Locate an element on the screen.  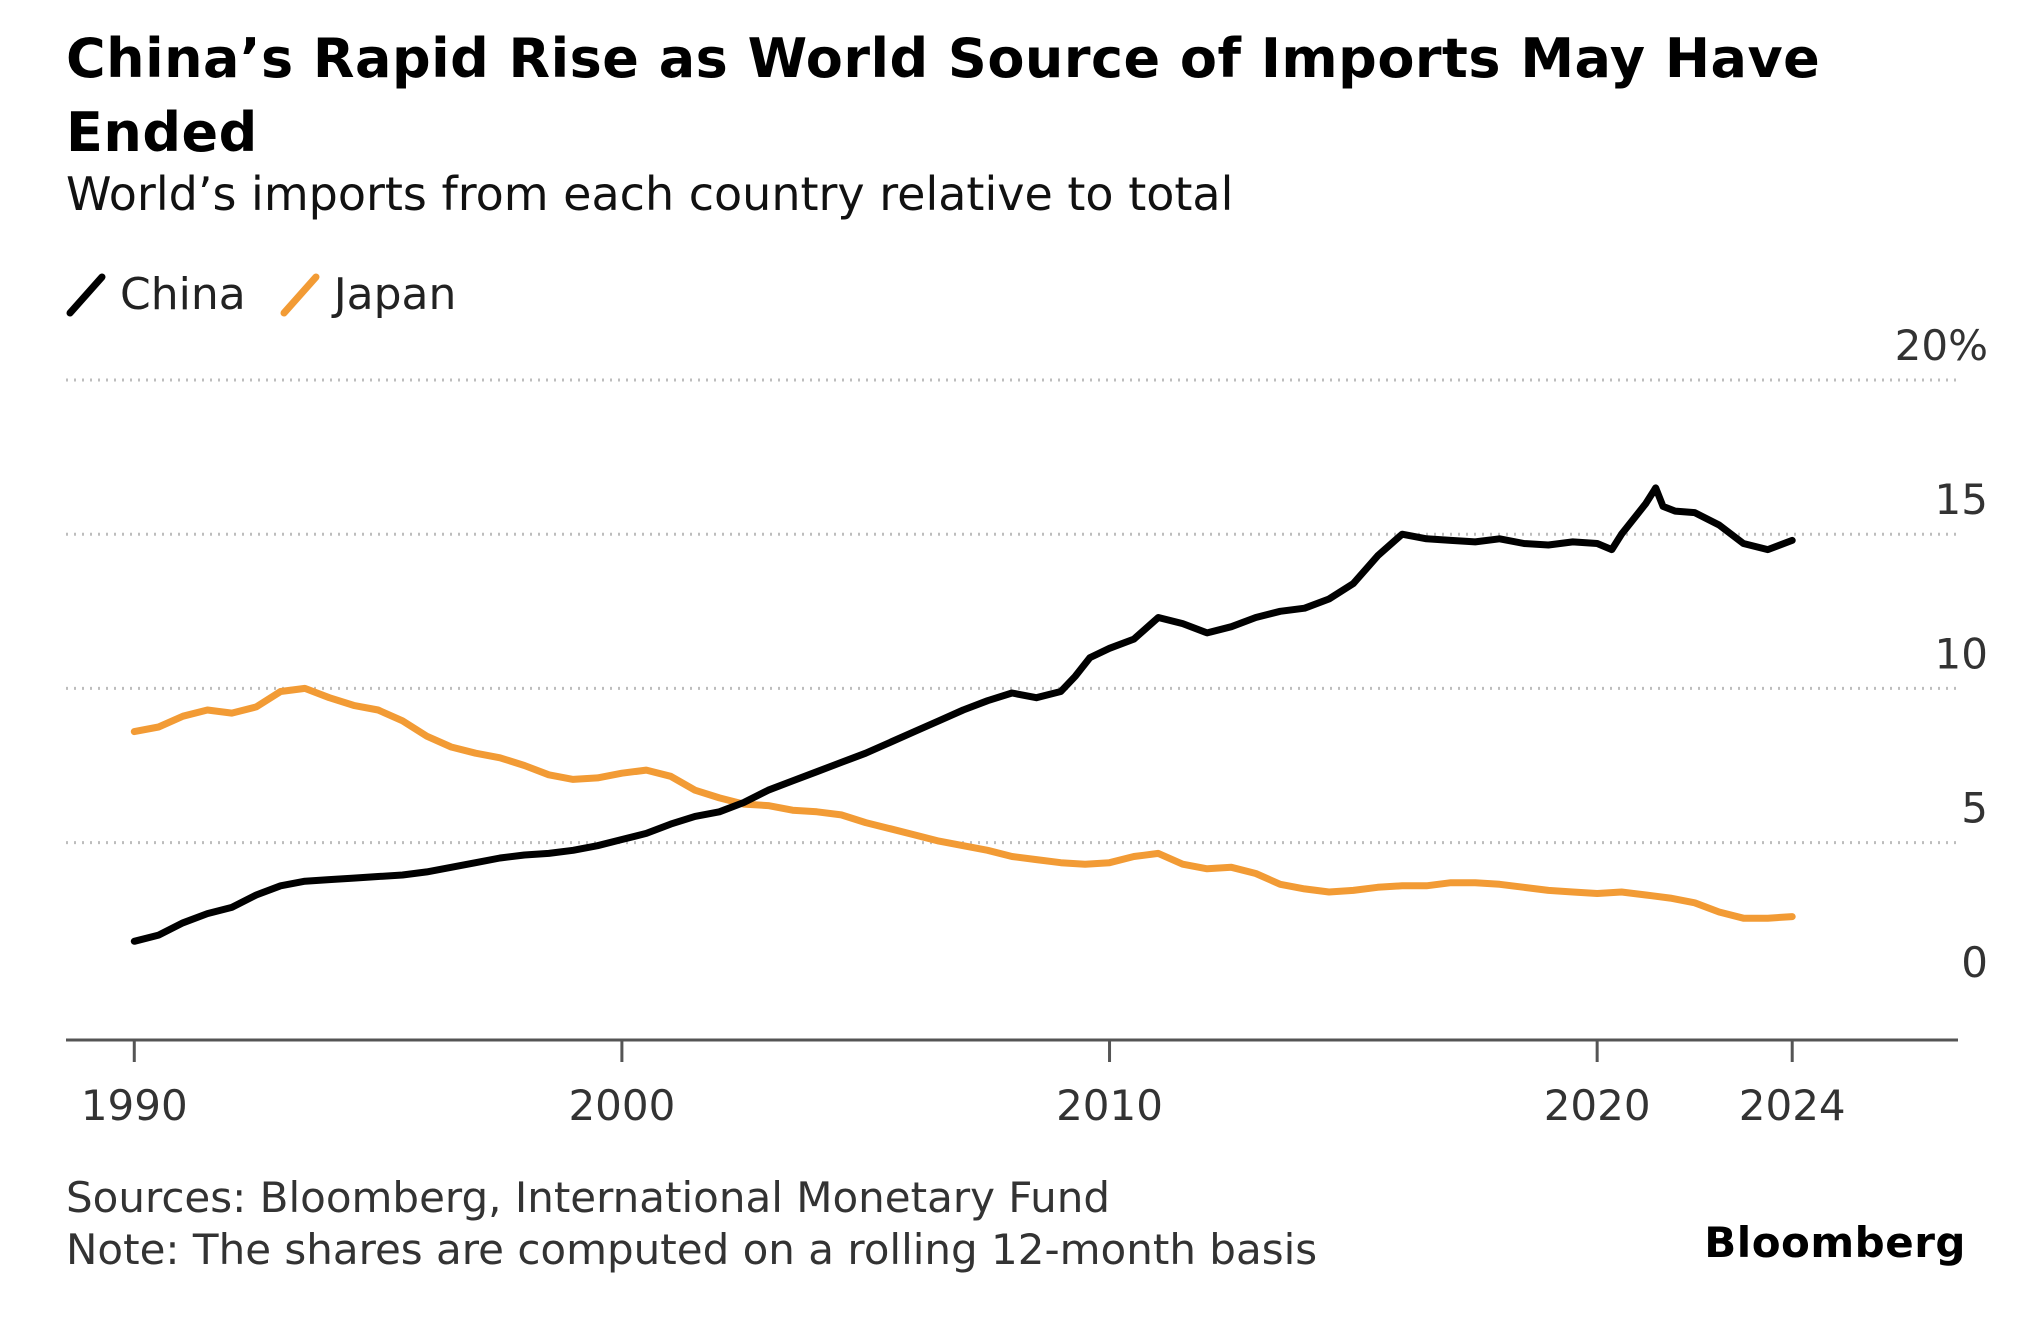
y-tick-label: 10 is located at coordinates (1961, 653).